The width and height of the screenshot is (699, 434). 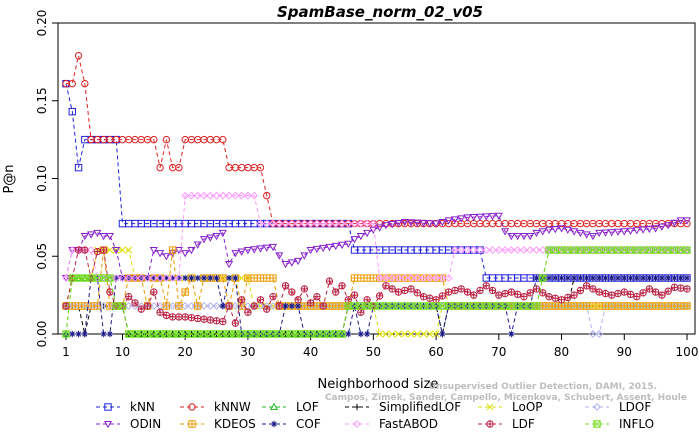 I want to click on legend-label: kNN, so click(x=142, y=407).